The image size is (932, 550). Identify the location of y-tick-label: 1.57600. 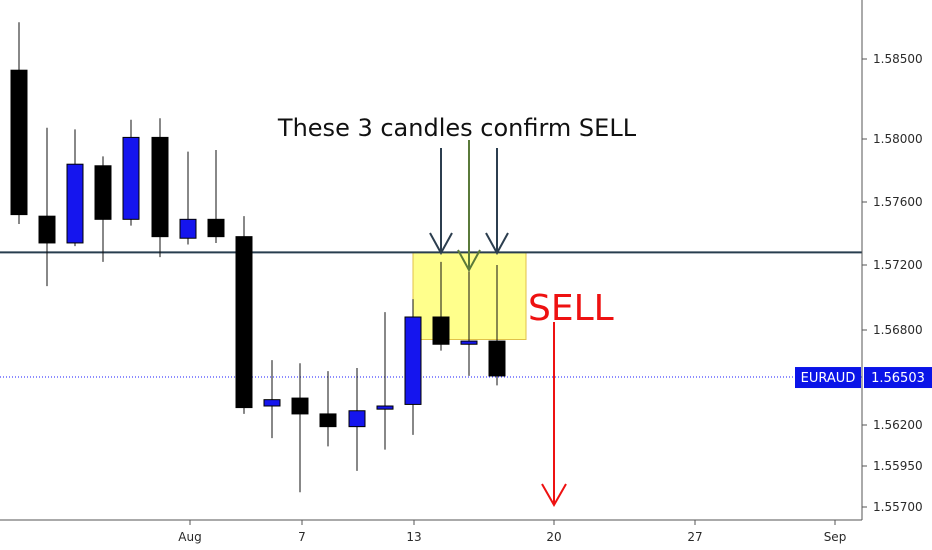
(898, 202).